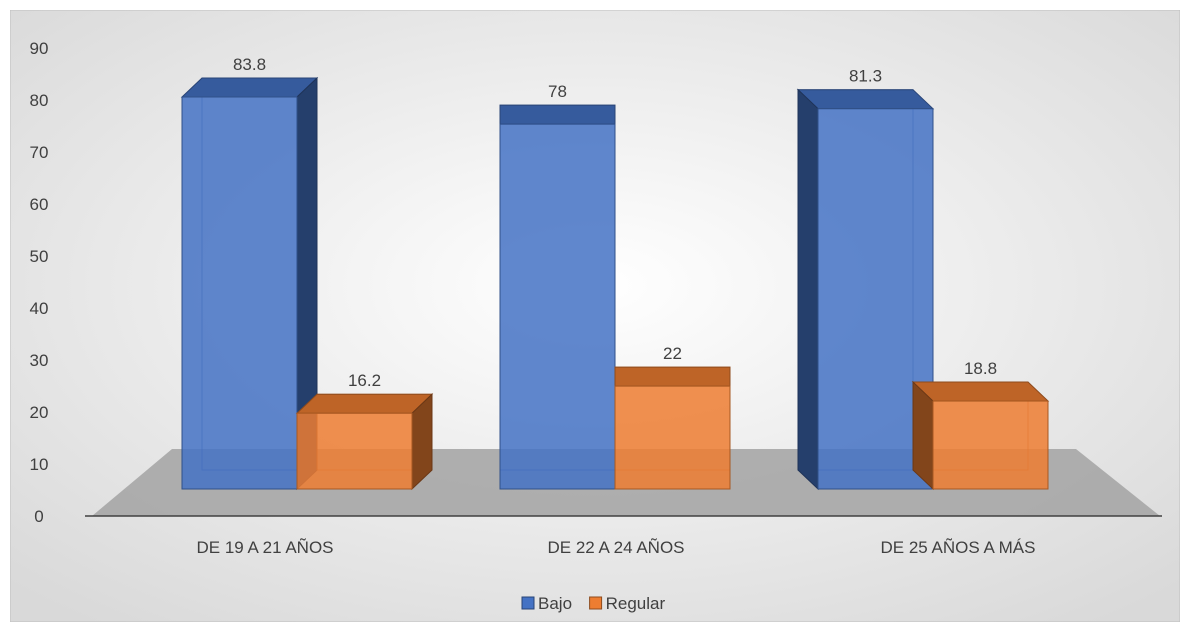 The height and width of the screenshot is (632, 1190). I want to click on data-label: 16.2, so click(364, 380).